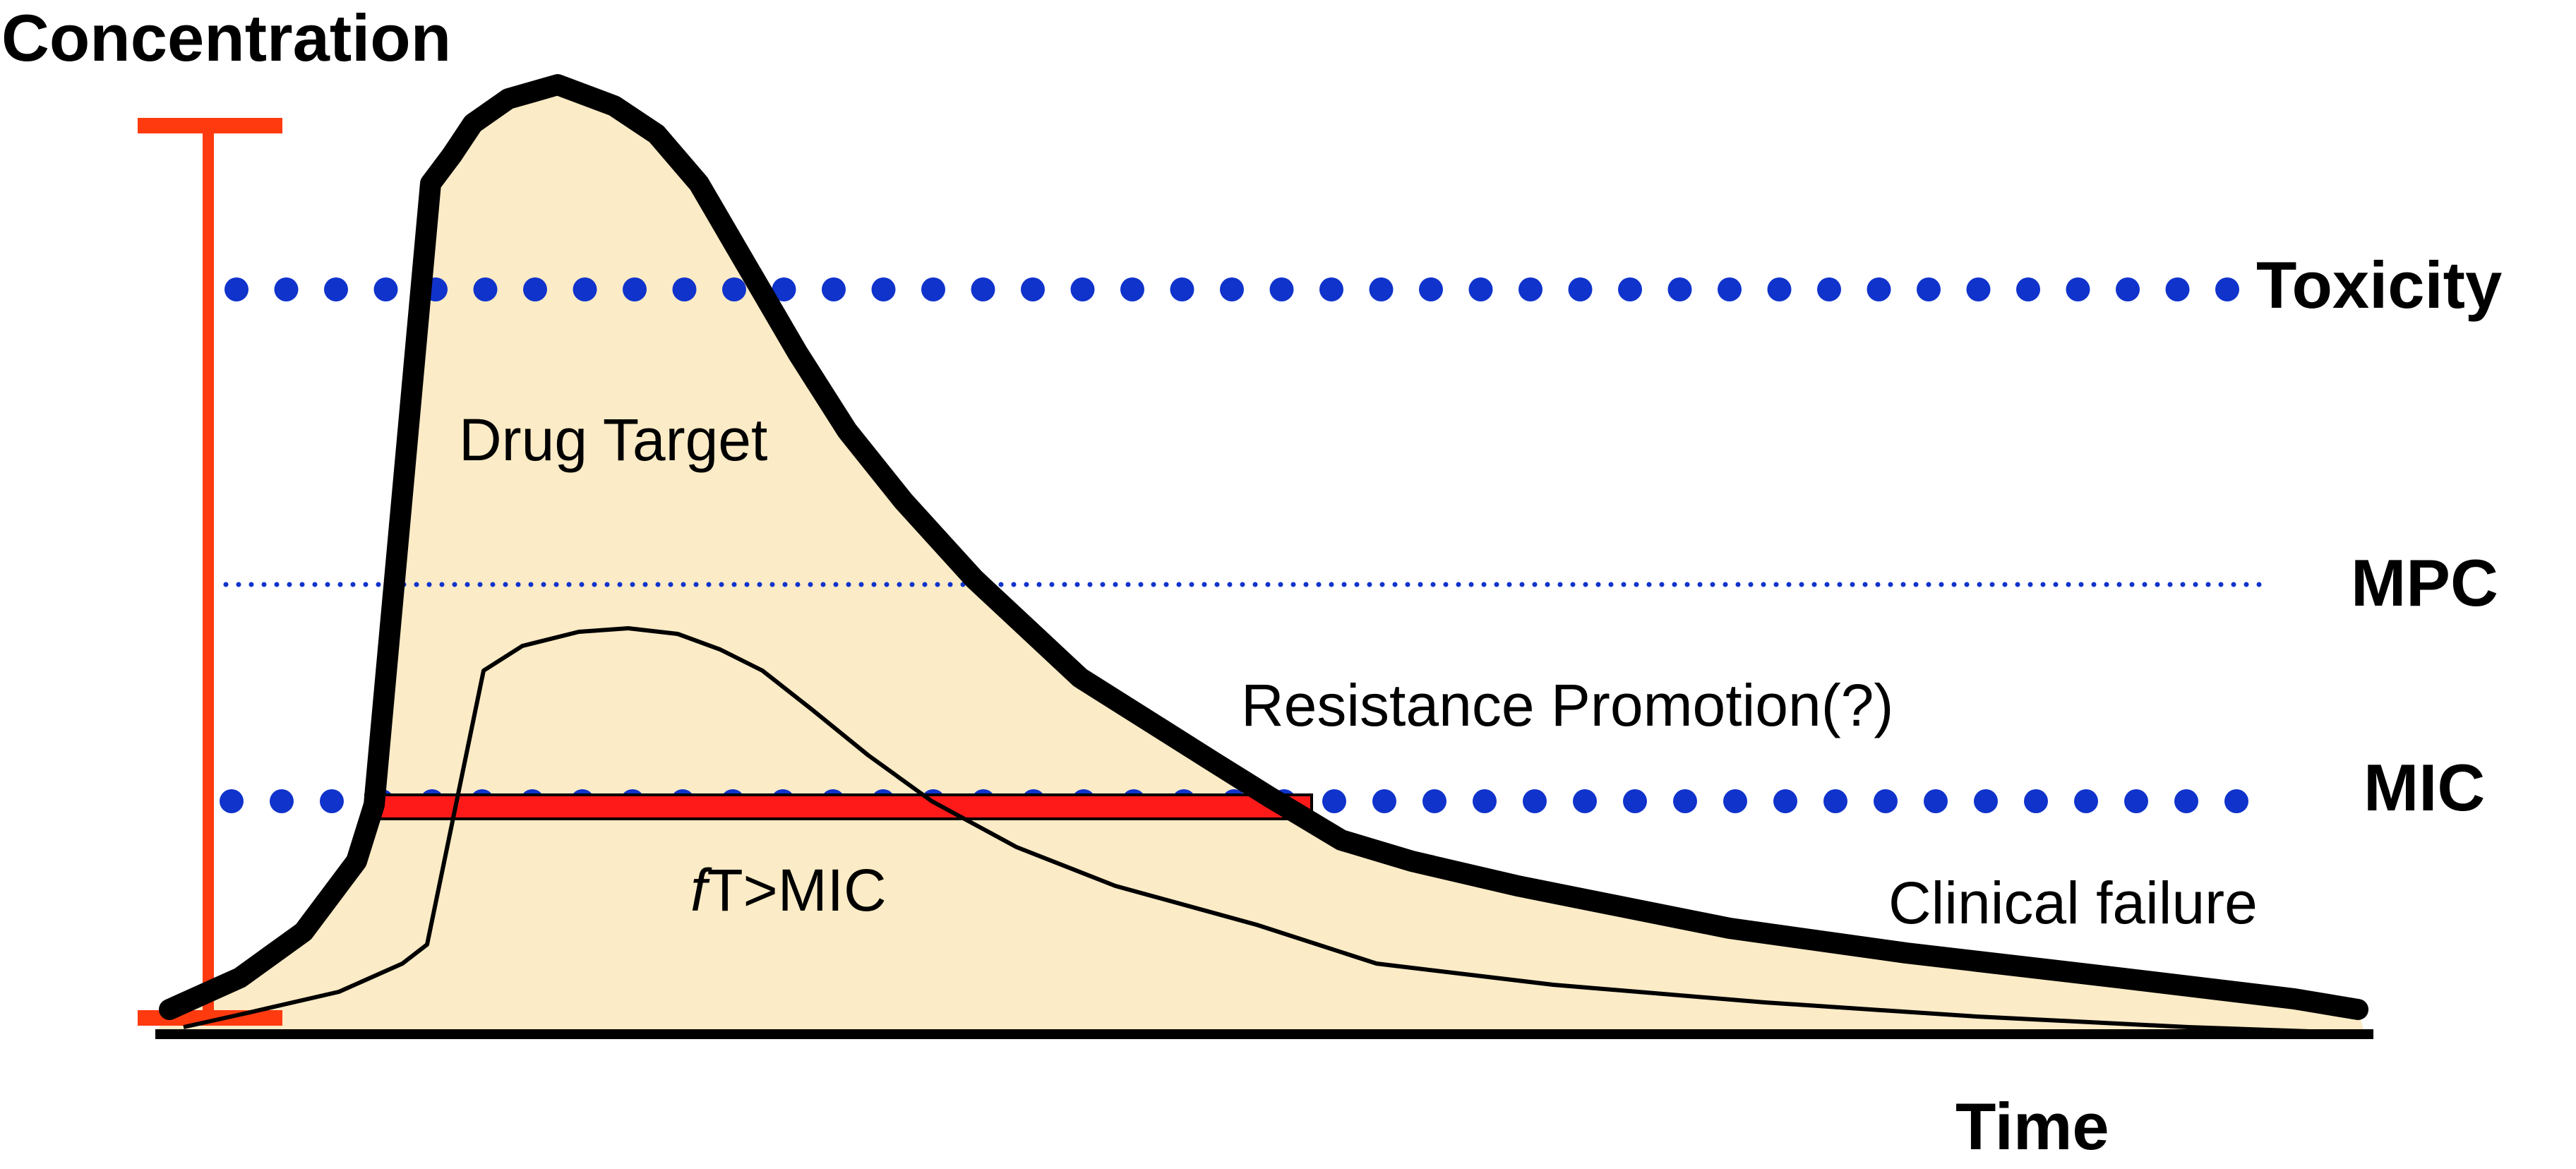 This screenshot has width=2576, height=1169. What do you see at coordinates (210, 572) in the screenshot?
I see `concentration-range-bar` at bounding box center [210, 572].